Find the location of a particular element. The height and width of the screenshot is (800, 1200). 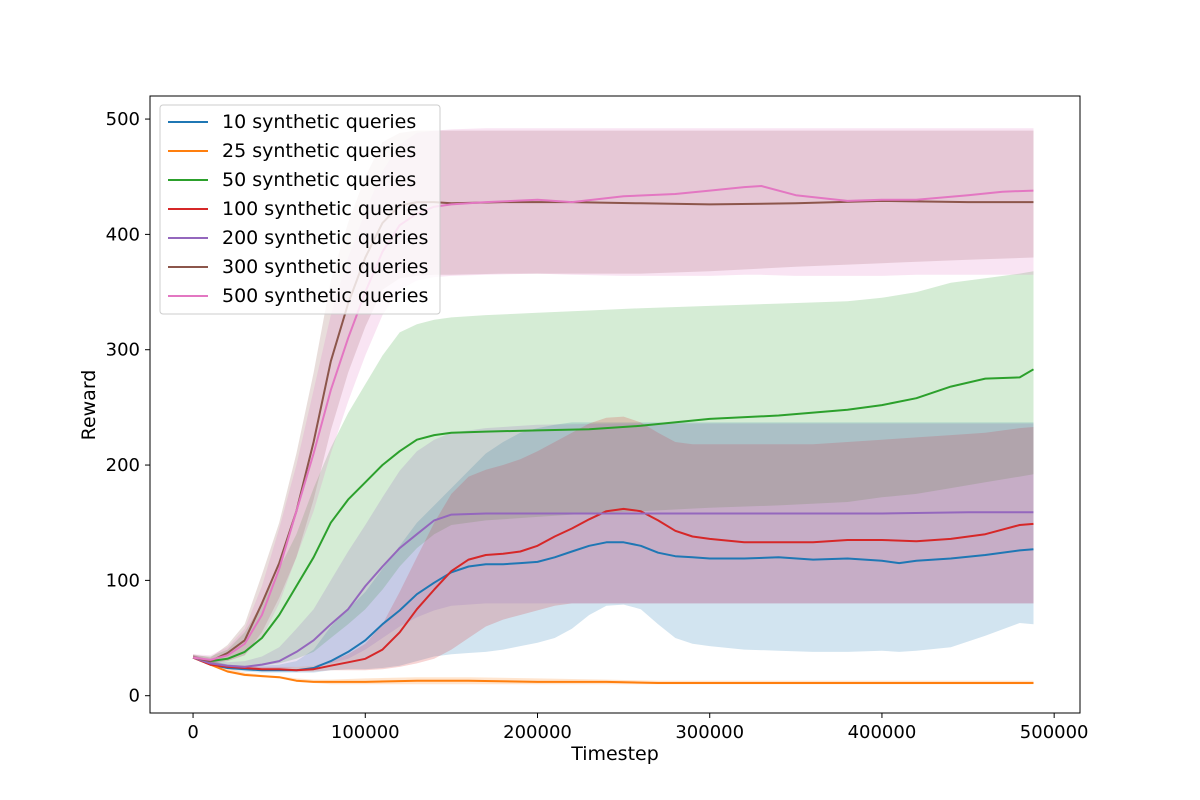

x-axis-label: Timestep is located at coordinates (614, 754).